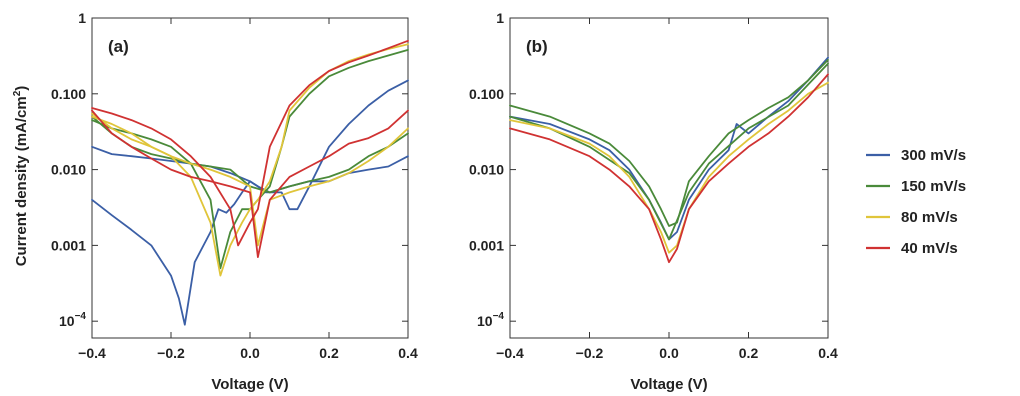  Describe the element at coordinates (21, 88) in the screenshot. I see `panel-a-y-axis-title-end: )` at that location.